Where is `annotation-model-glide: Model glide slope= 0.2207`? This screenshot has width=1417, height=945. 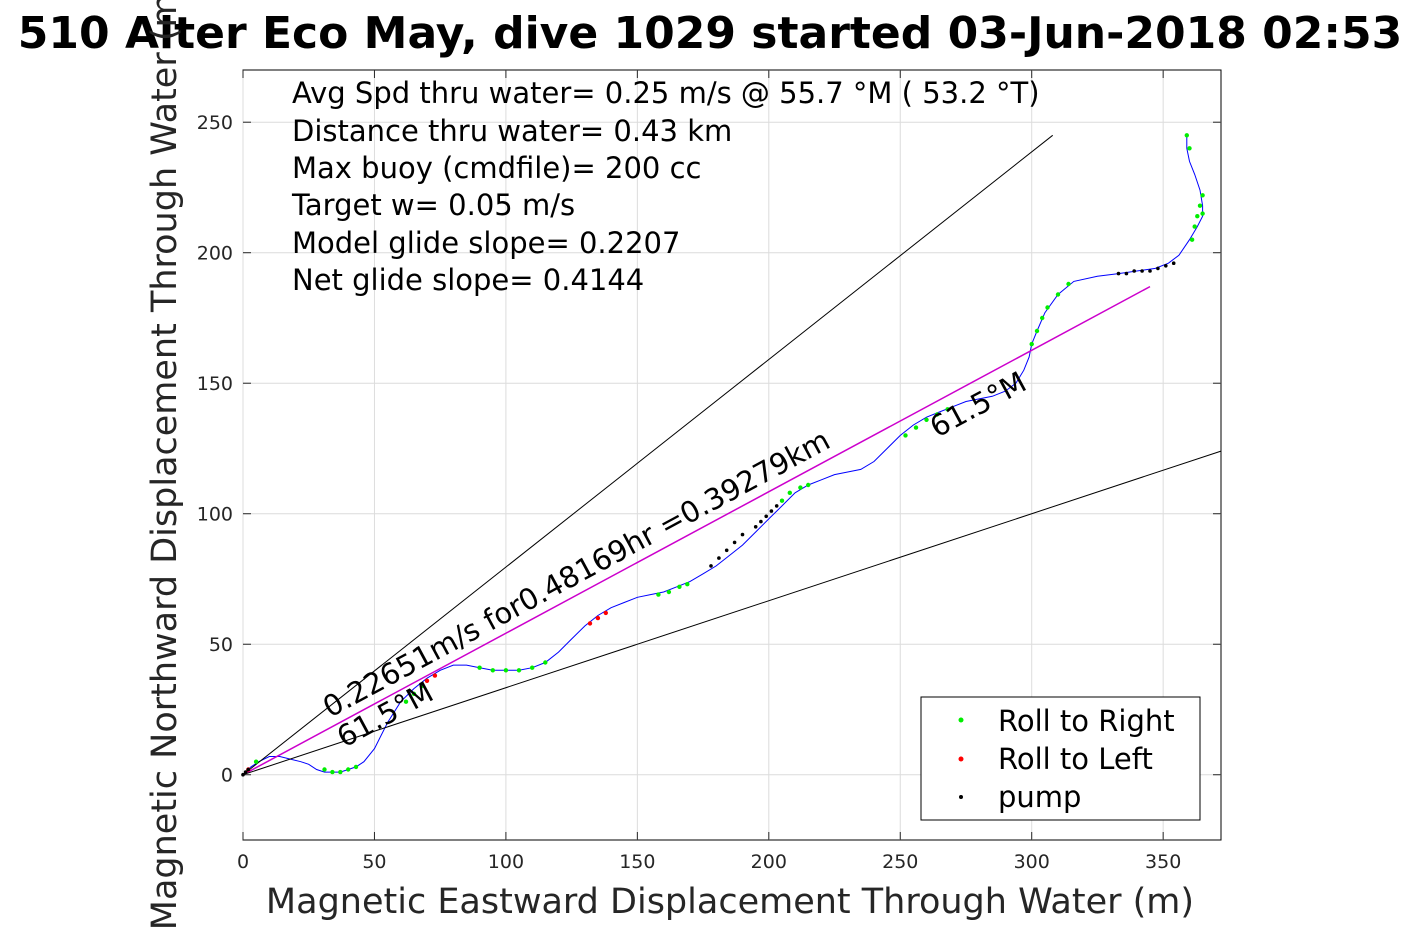
annotation-model-glide: Model glide slope= 0.2207 is located at coordinates (486, 243).